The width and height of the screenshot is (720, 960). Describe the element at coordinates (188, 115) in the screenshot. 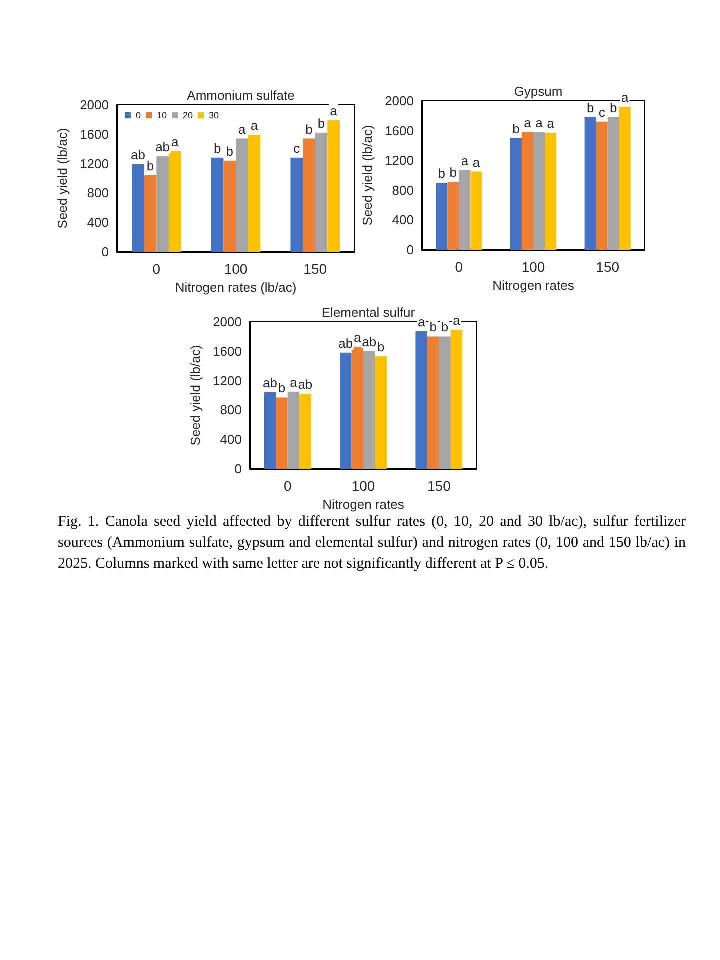

I see `legend-label: 20` at that location.